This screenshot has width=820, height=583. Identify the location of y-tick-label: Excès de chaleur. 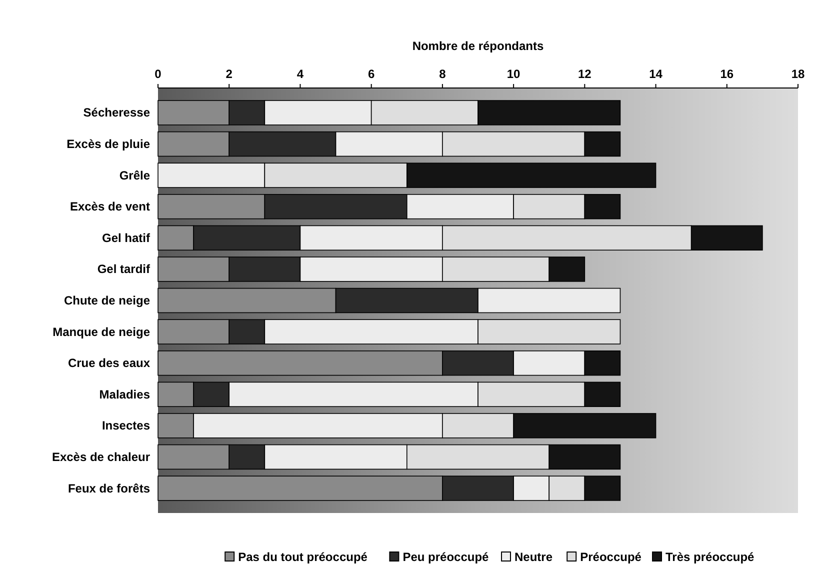
(101, 457).